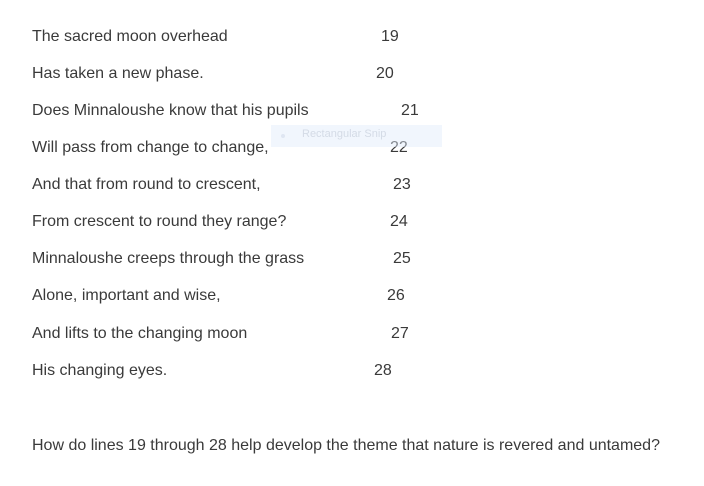  I want to click on poem-line: Minnaloushe creeps through the grass, so click(168, 258).